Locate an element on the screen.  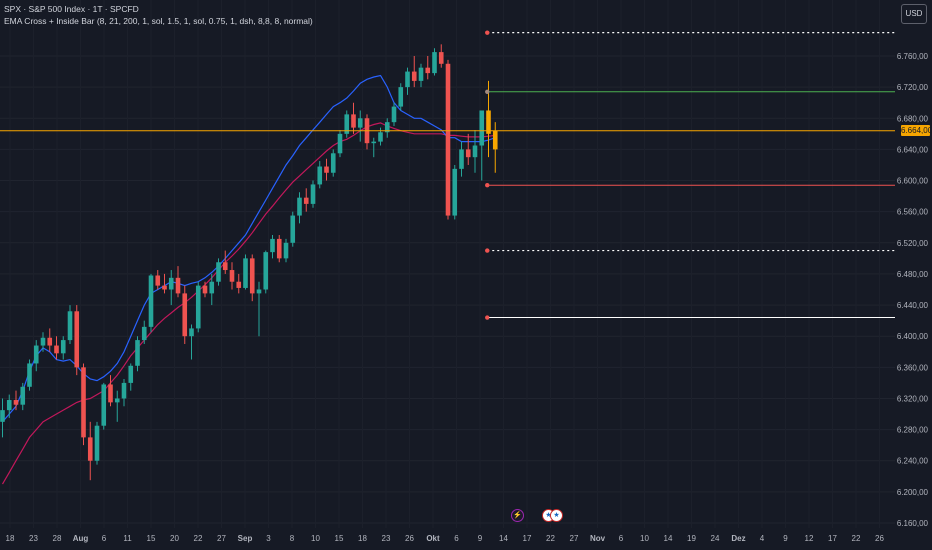
time-axis-label: Sep is located at coordinates (245, 538).